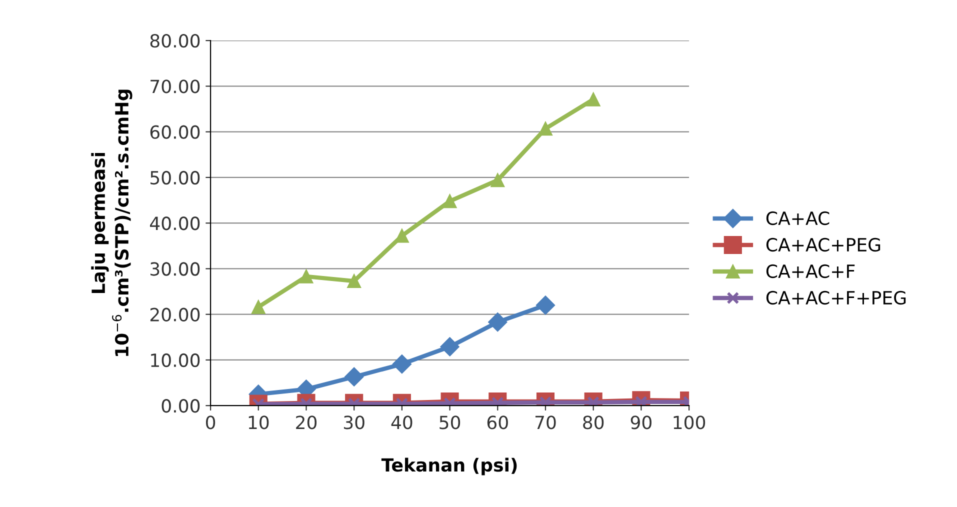 This screenshot has height=507, width=957. What do you see at coordinates (450, 423) in the screenshot?
I see `x-tick-label: 50` at bounding box center [450, 423].